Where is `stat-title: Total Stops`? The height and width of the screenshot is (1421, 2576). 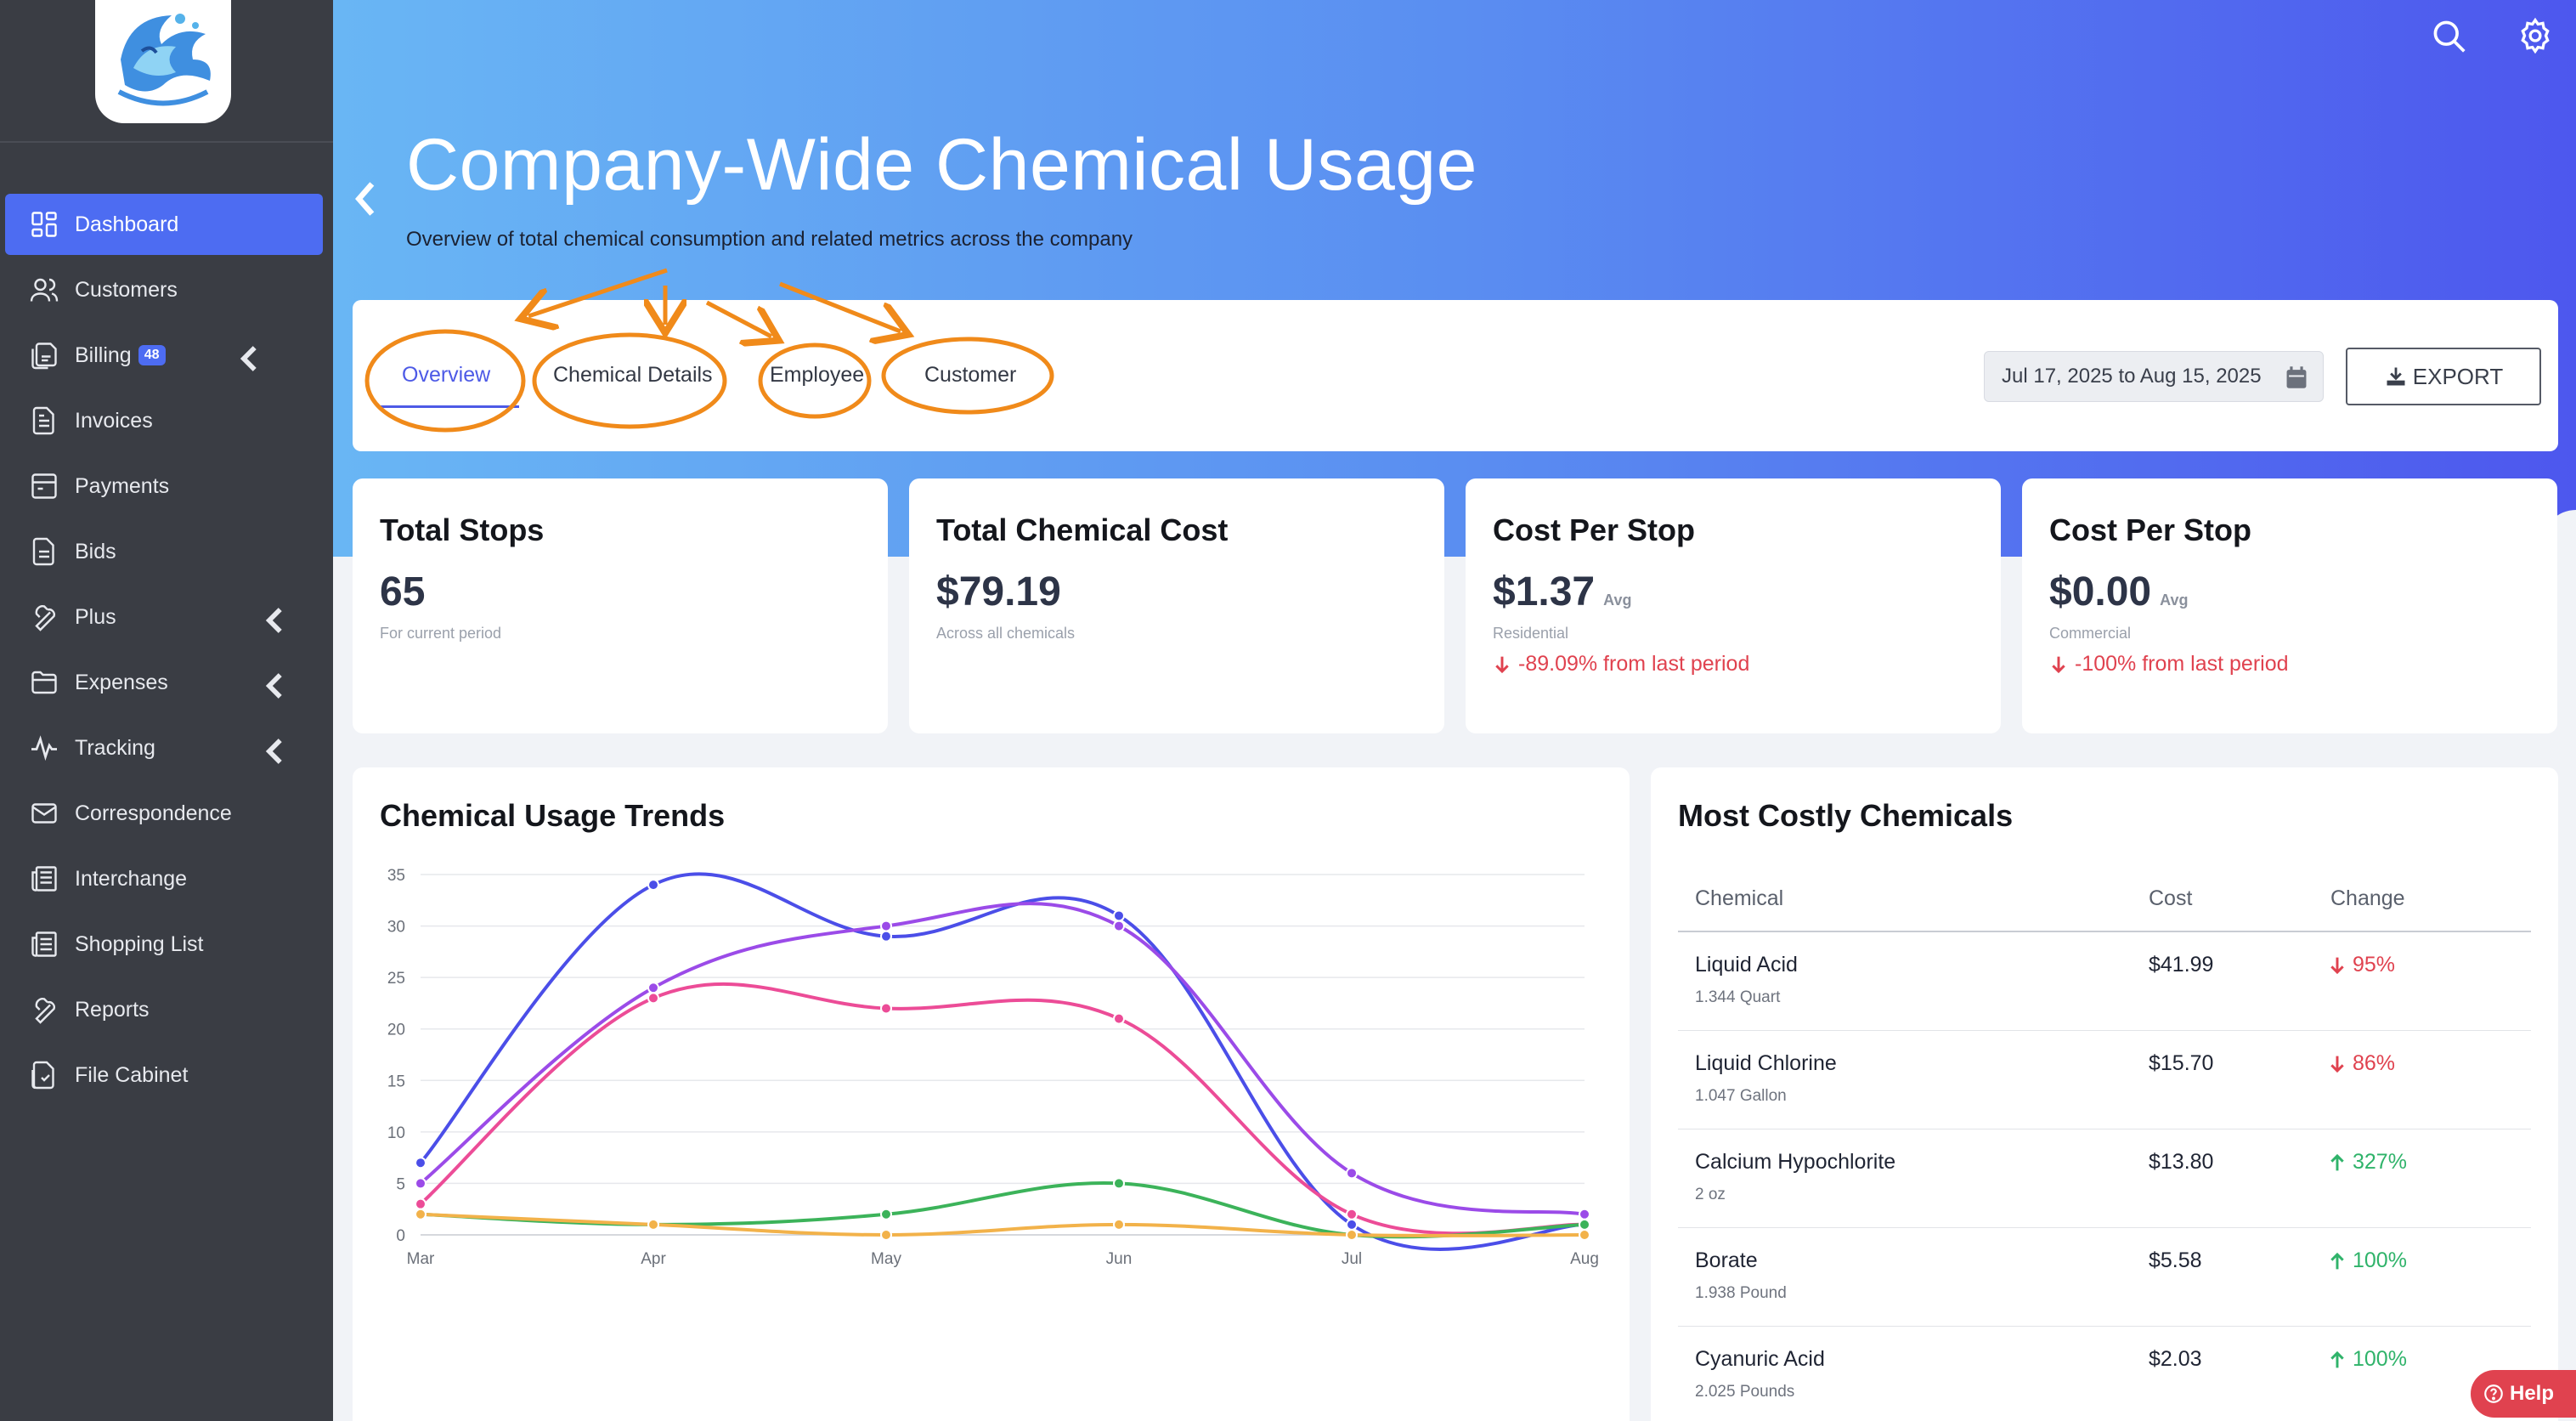
stat-title: Total Stops is located at coordinates (462, 529).